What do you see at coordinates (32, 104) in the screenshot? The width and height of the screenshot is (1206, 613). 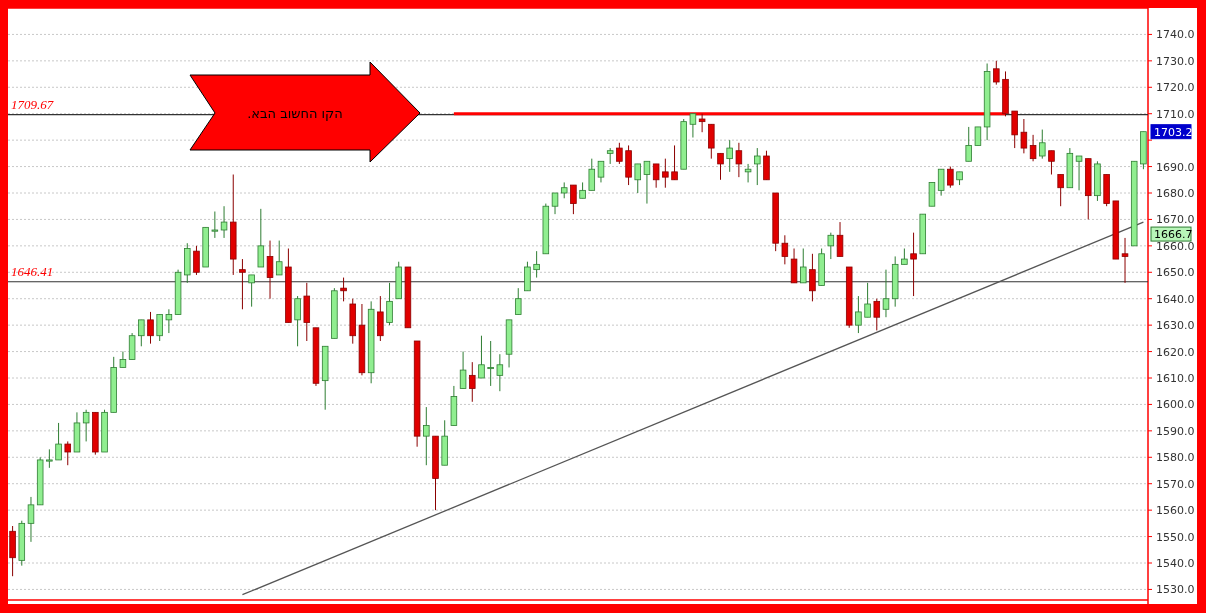 I see `ref-label: 1709.67` at bounding box center [32, 104].